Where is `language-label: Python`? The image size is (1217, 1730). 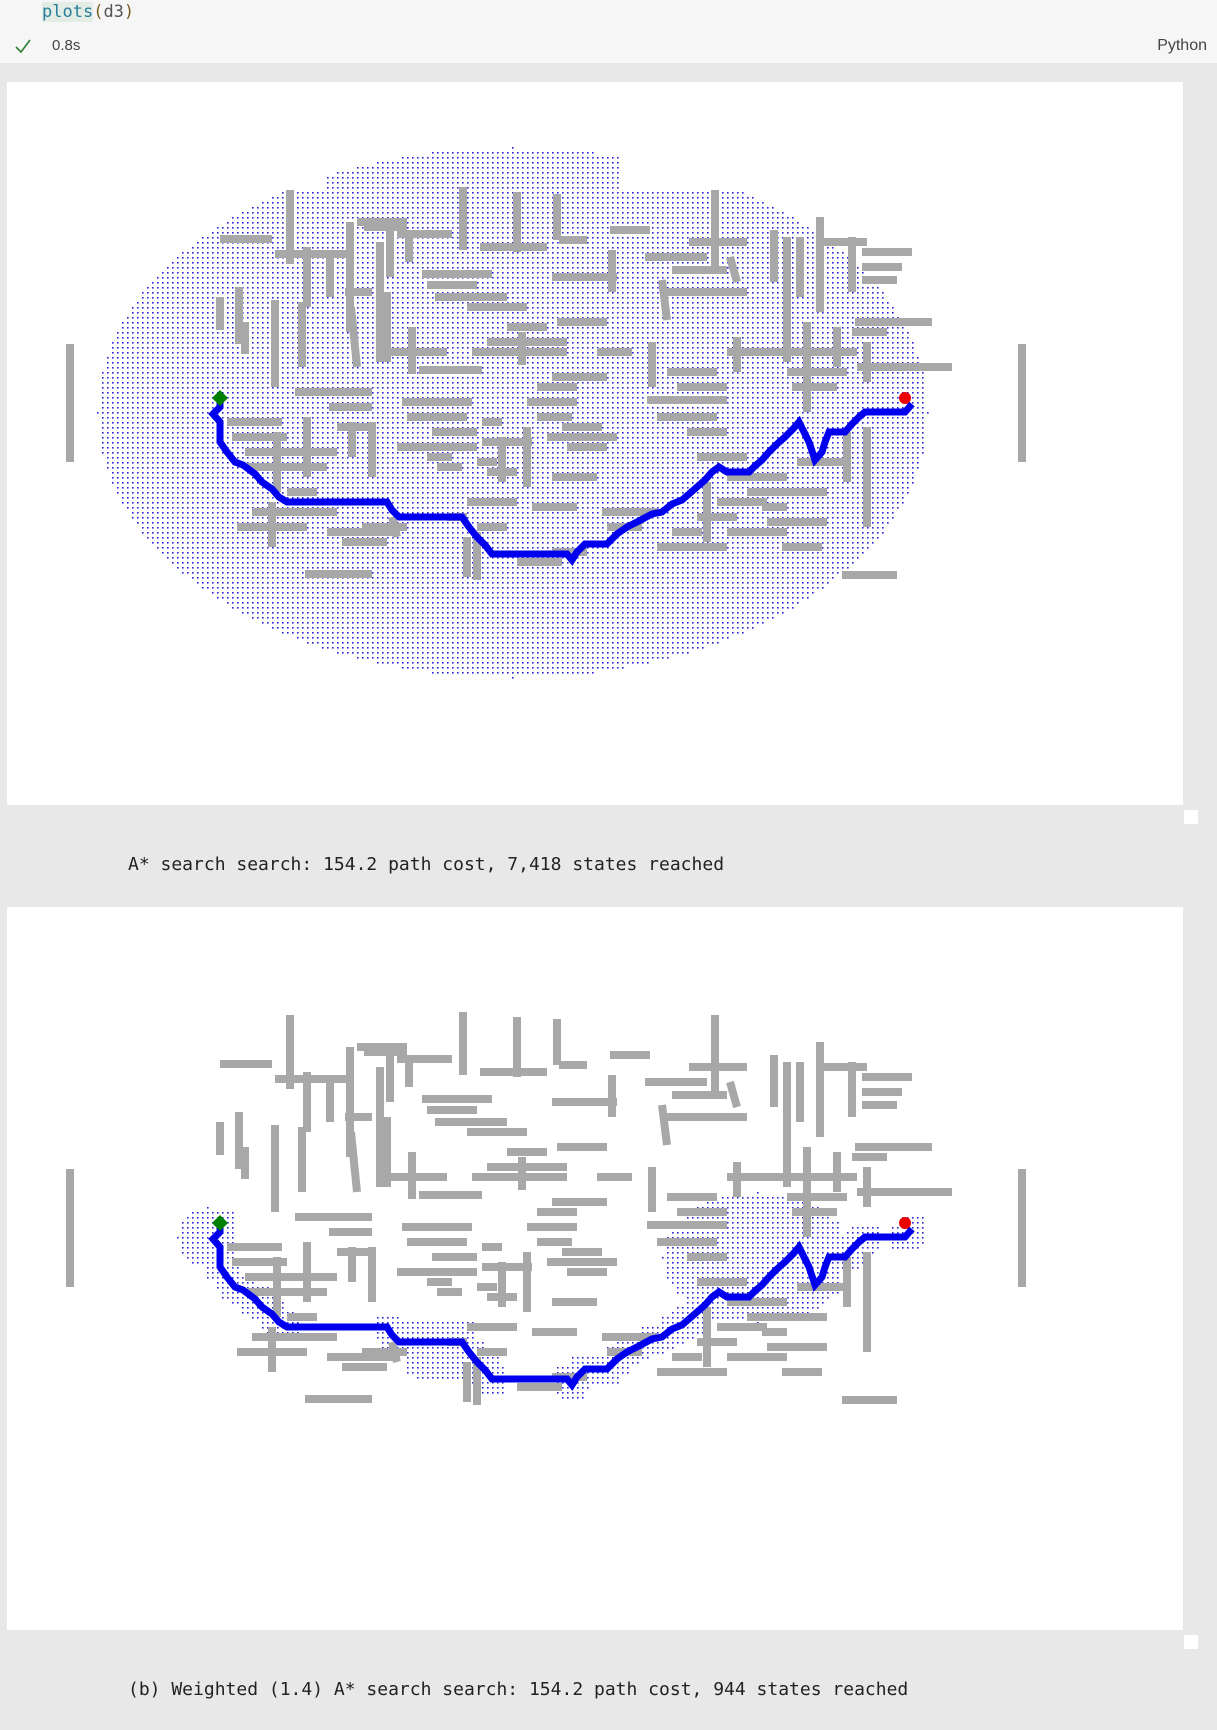
language-label: Python is located at coordinates (1182, 45).